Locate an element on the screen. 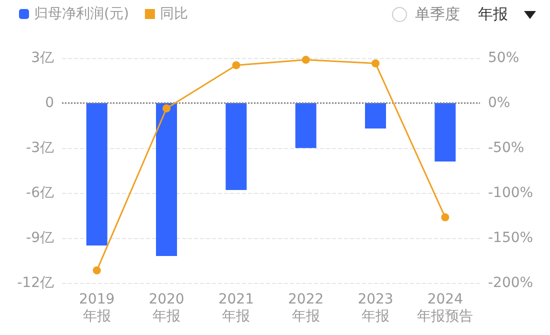  x-tick-label: 2019 年报 is located at coordinates (97, 308).